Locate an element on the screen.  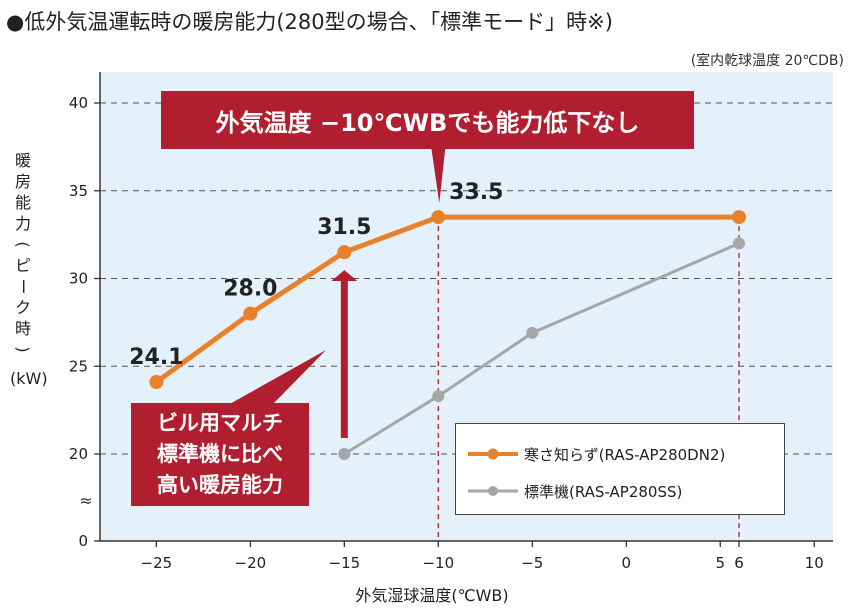
x-tick-label: −5 is located at coordinates (532, 563).